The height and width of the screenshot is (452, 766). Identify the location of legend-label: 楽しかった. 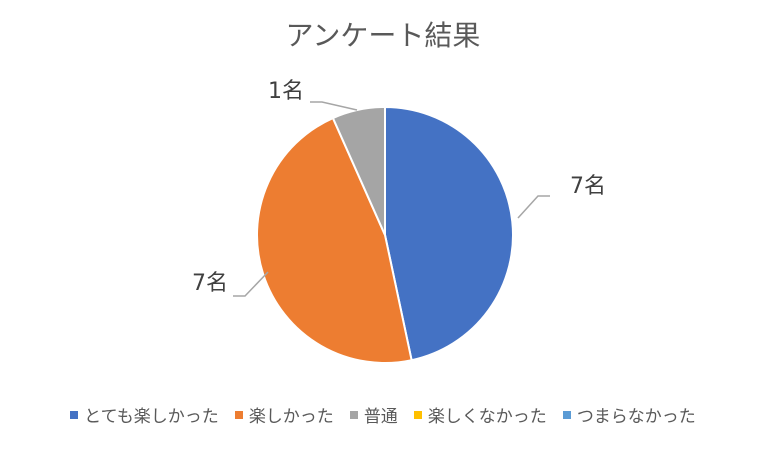
(291, 417).